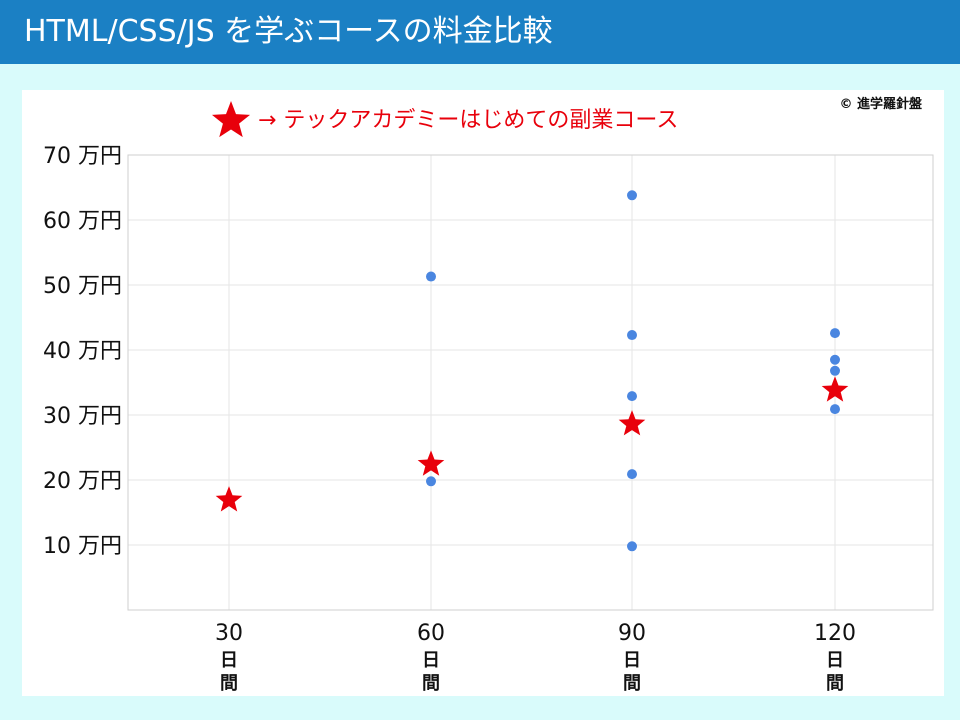 Image resolution: width=960 pixels, height=720 pixels. I want to click on copyright-label: © 進学羅針盤, so click(881, 104).